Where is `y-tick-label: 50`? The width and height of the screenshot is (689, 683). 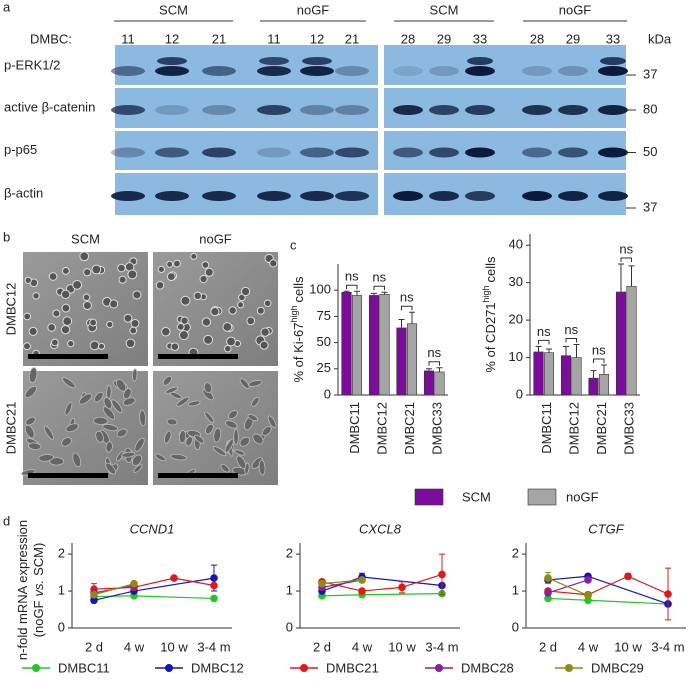 y-tick-label: 50 is located at coordinates (324, 341).